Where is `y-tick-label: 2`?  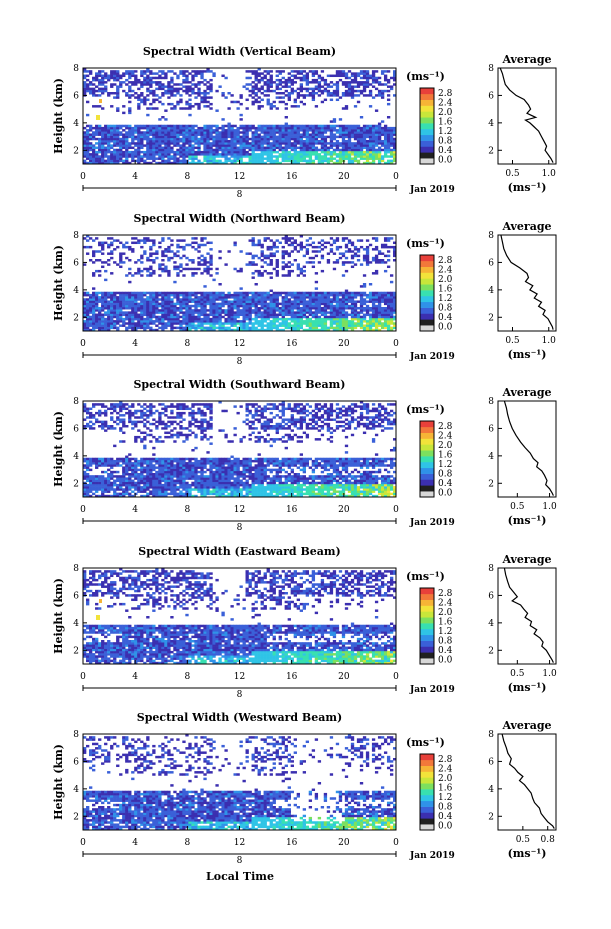
y-tick-label: 2 is located at coordinates (76, 318).